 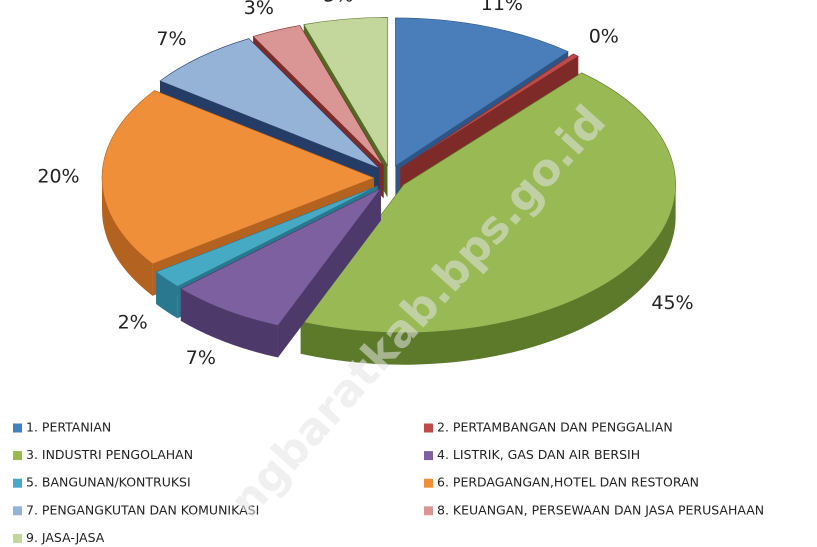 What do you see at coordinates (259, 9) in the screenshot?
I see `data-label: 3%` at bounding box center [259, 9].